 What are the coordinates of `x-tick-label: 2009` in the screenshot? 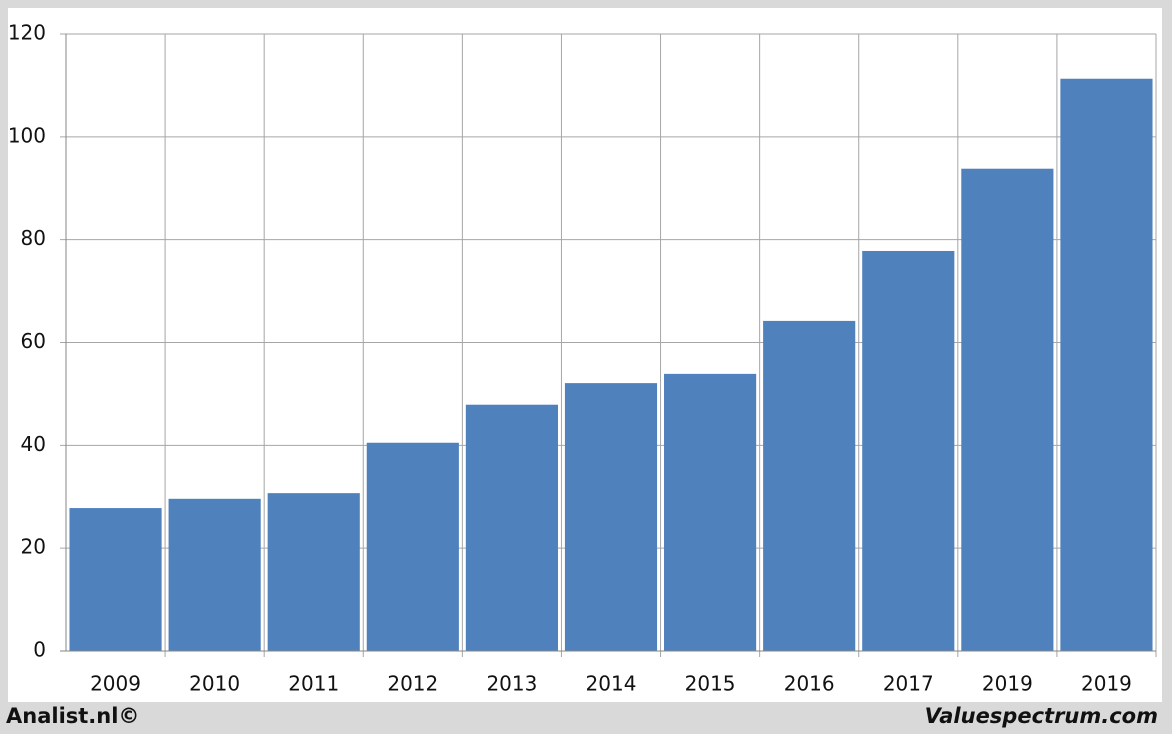 It's located at (115, 684).